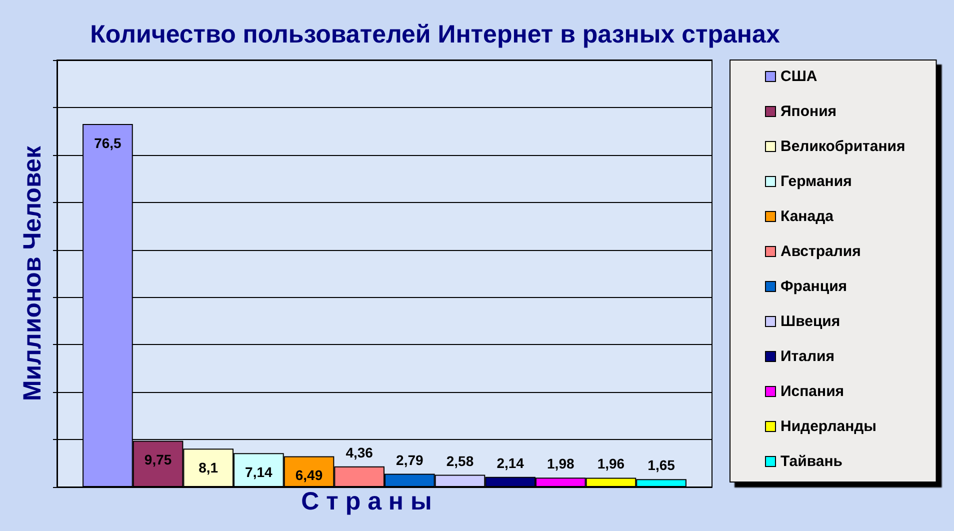 This screenshot has height=531, width=954. I want to click on legend-label: Германия, so click(816, 181).